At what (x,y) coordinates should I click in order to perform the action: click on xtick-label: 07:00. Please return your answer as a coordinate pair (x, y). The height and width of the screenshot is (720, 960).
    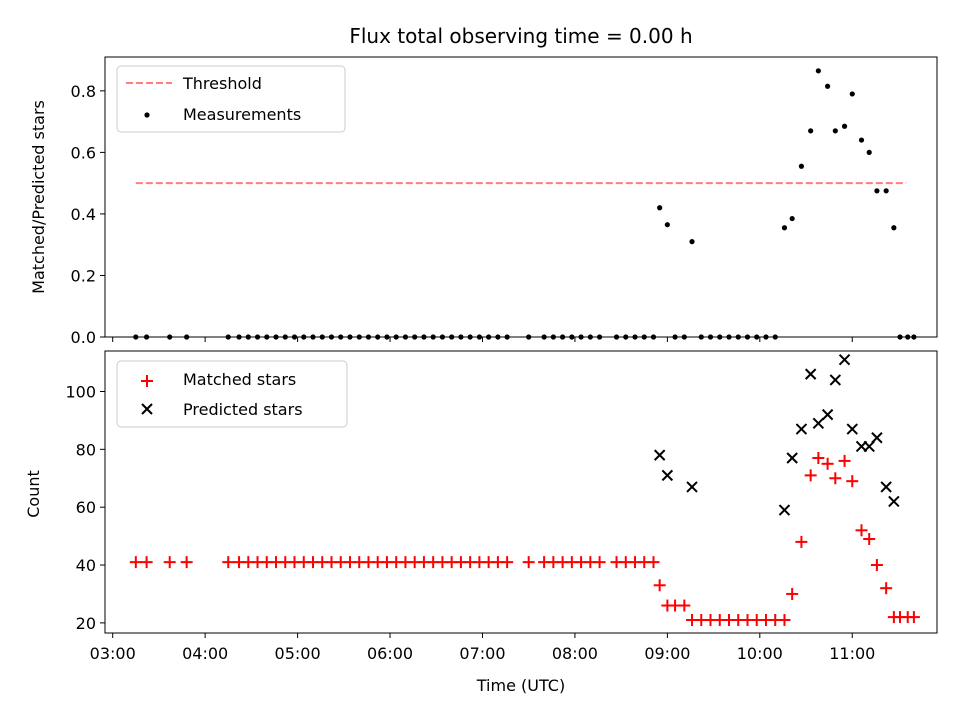
    Looking at the image, I should click on (482, 653).